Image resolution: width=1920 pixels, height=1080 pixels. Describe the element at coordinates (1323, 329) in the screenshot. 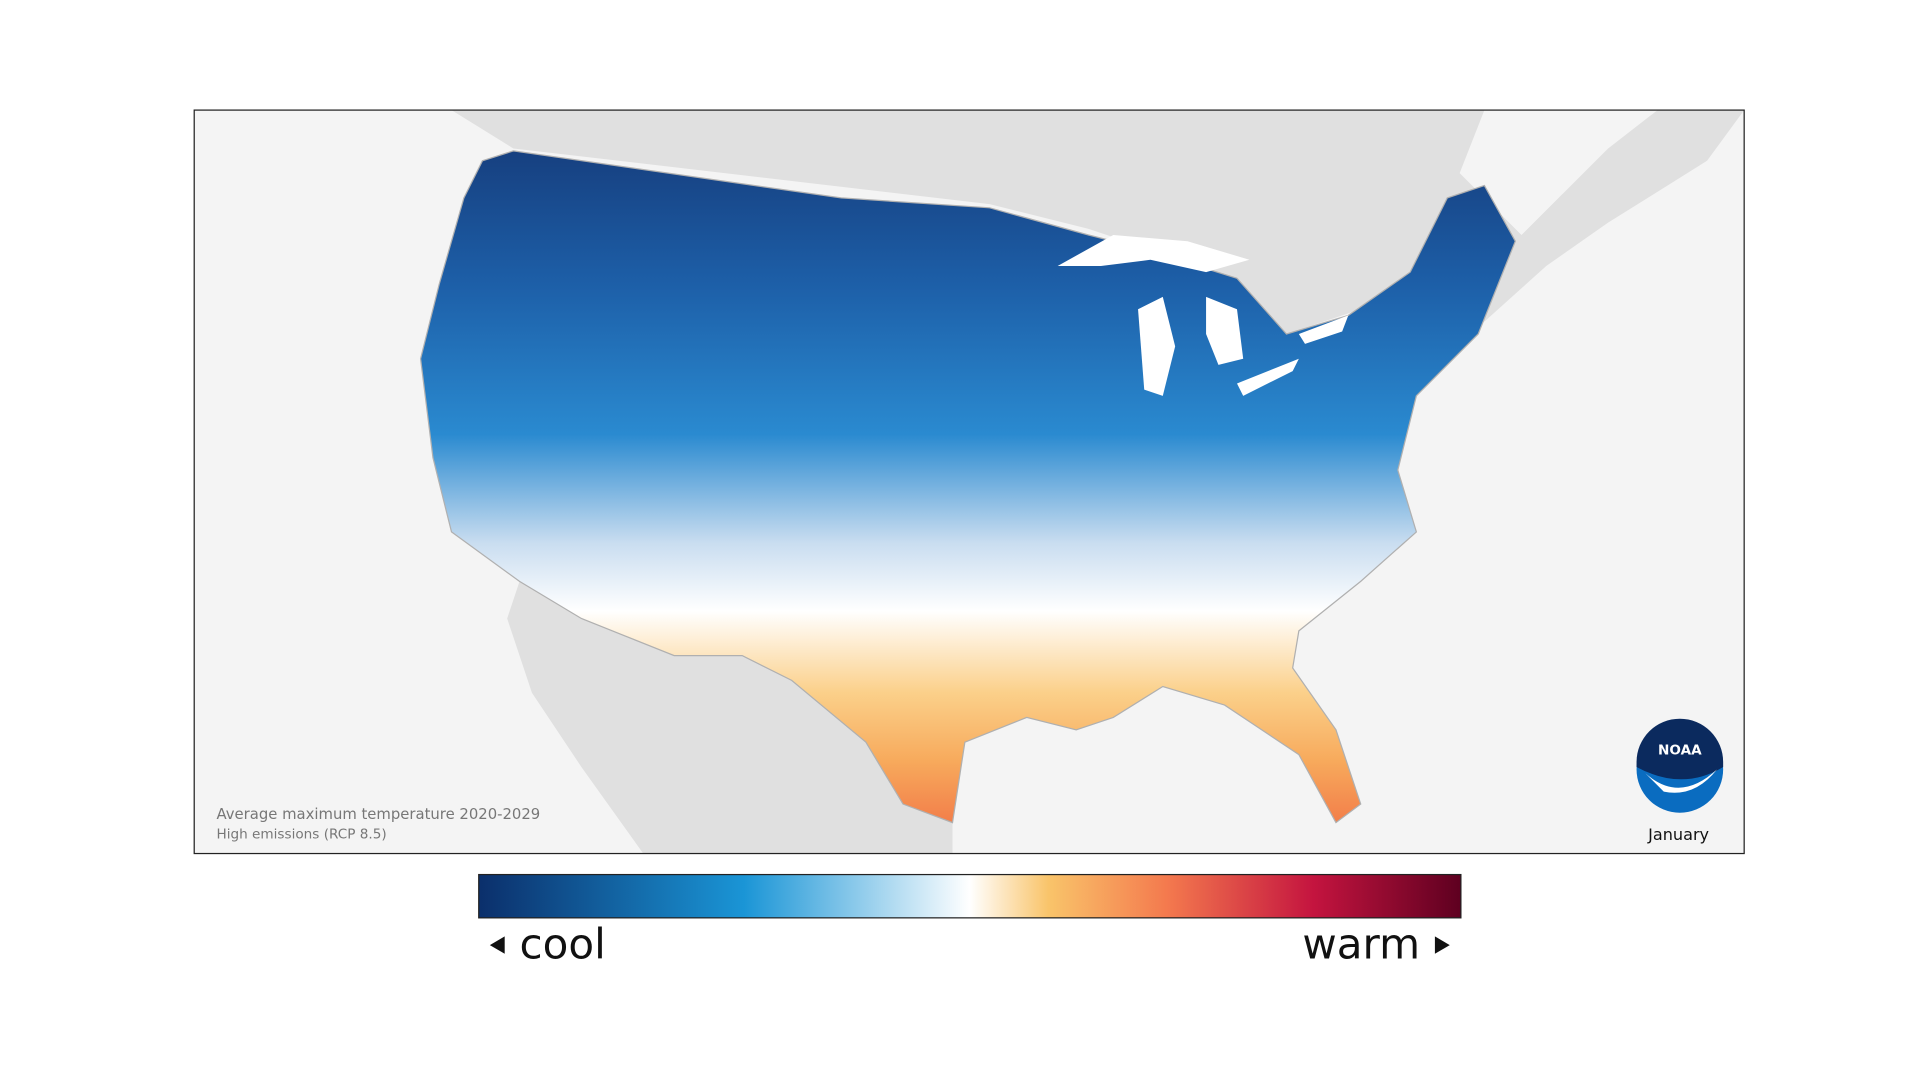

I see `lake-ontario` at that location.